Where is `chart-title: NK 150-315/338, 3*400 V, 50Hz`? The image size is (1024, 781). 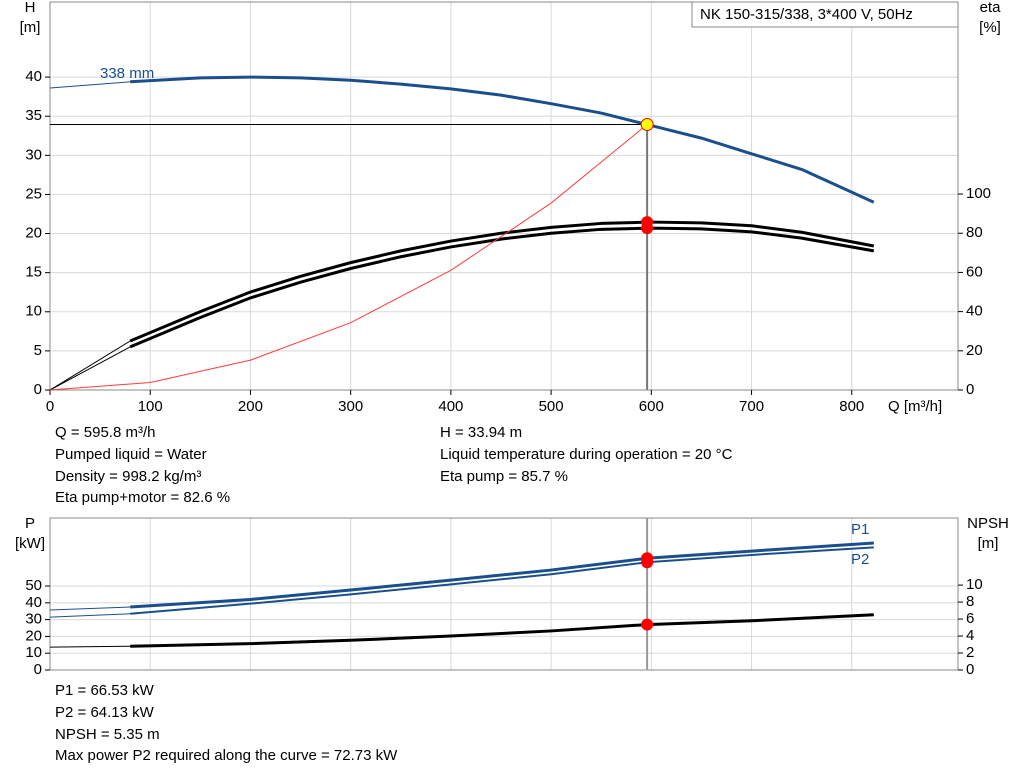
chart-title: NK 150-315/338, 3*400 V, 50Hz is located at coordinates (806, 14).